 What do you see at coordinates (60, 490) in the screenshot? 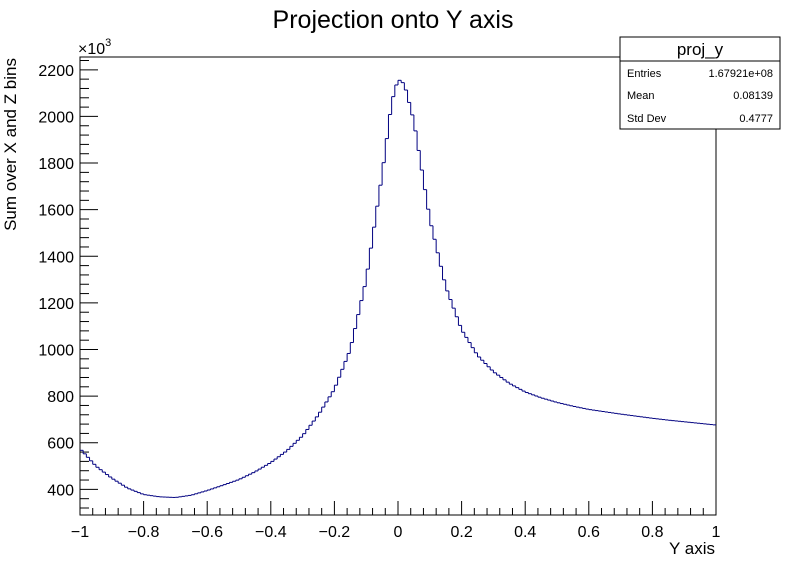
I see `y-tick-label: 400` at bounding box center [60, 490].